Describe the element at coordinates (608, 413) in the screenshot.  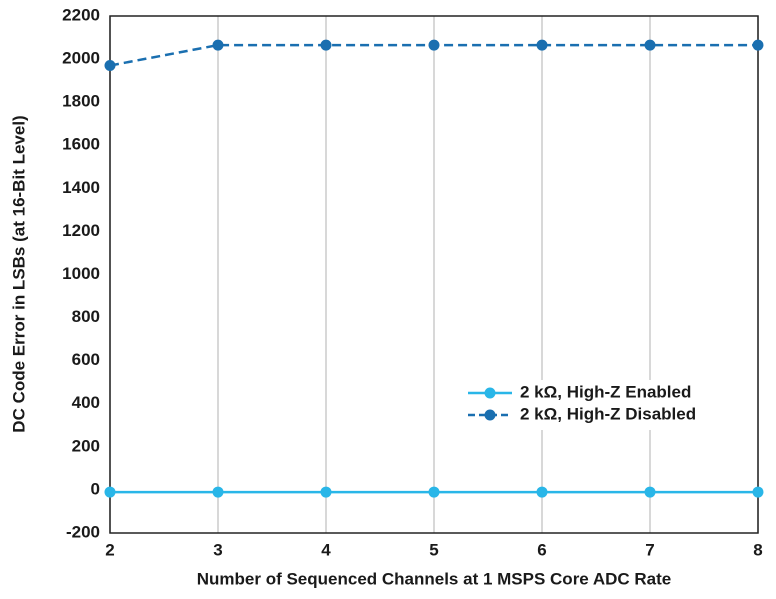
I see `legend-label: 2 kΩ, High-Z Disabled` at that location.